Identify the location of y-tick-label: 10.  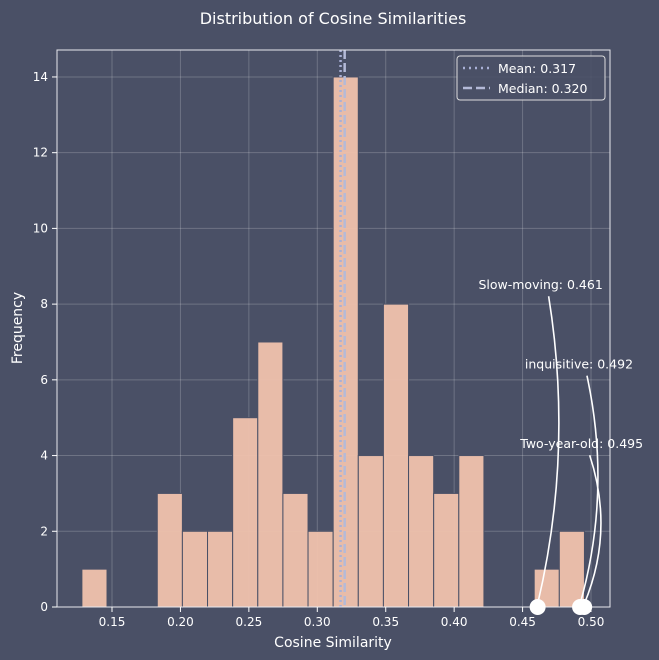
(40, 228).